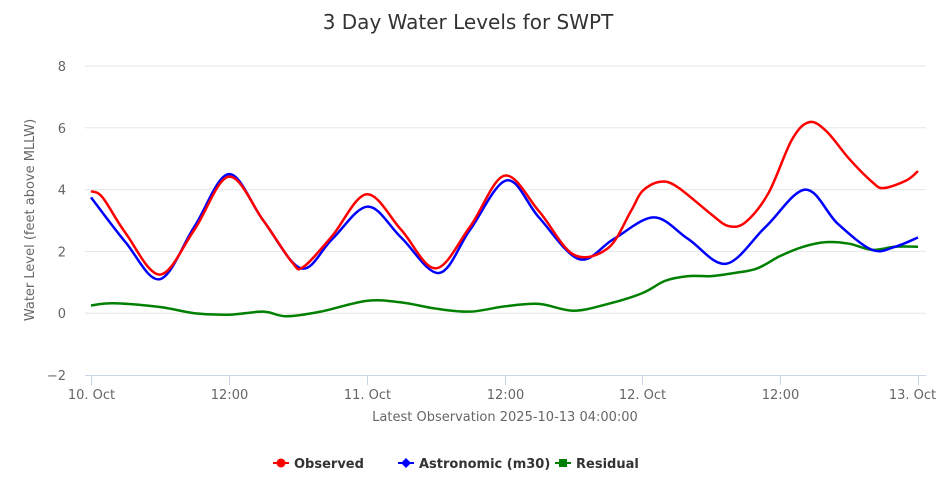 This screenshot has width=936, height=496. Describe the element at coordinates (30, 220) in the screenshot. I see `y-axis-label: Water Level (feet above MLLW)` at that location.